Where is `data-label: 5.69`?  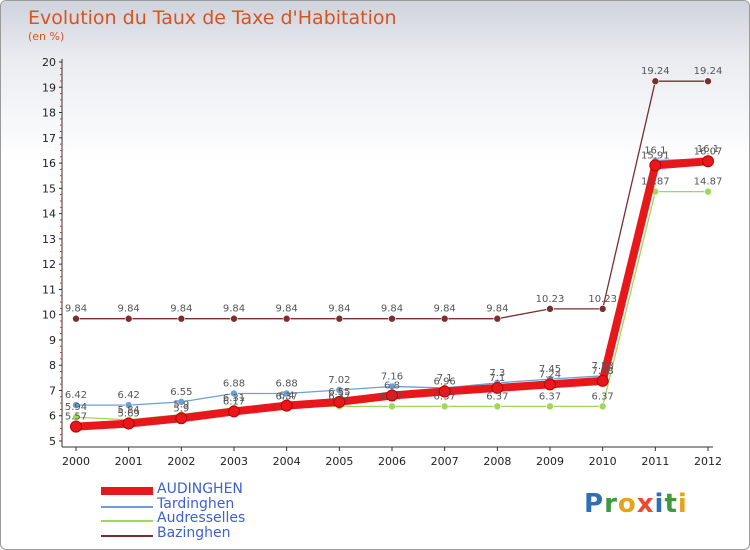
data-label: 5.69 is located at coordinates (129, 414).